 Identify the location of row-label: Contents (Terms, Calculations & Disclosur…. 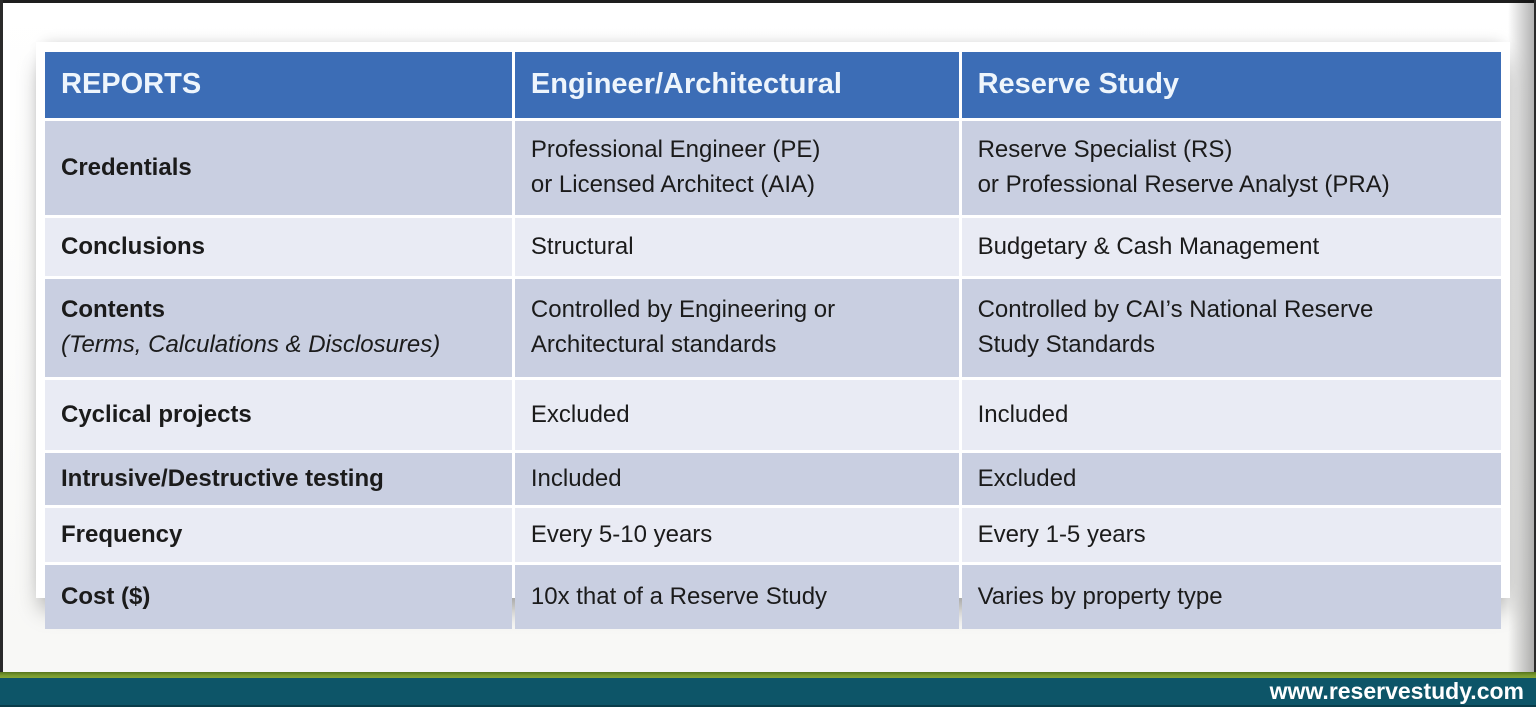
(278, 328).